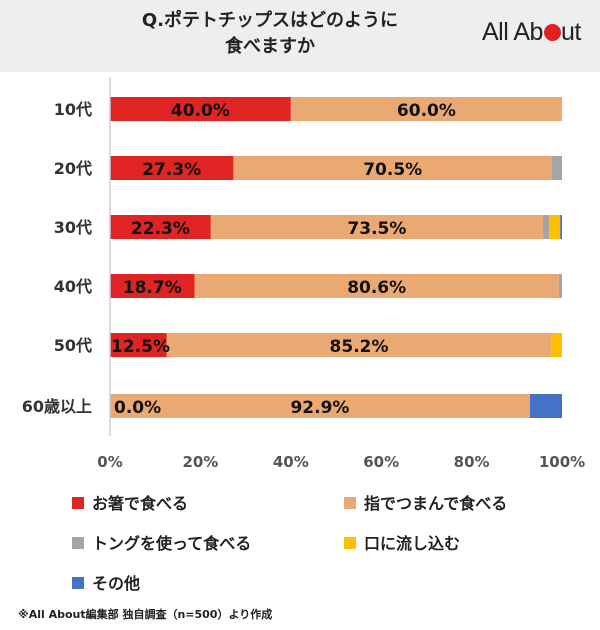 The height and width of the screenshot is (630, 600). I want to click on legend-item: お箸で食べる, so click(130, 502).